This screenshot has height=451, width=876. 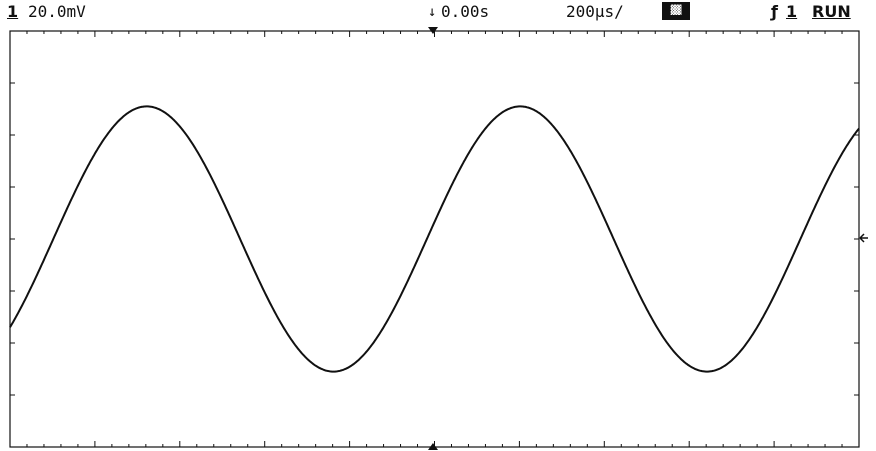 What do you see at coordinates (595, 11) in the screenshot?
I see `time-per-div-readout: 200µs/` at bounding box center [595, 11].